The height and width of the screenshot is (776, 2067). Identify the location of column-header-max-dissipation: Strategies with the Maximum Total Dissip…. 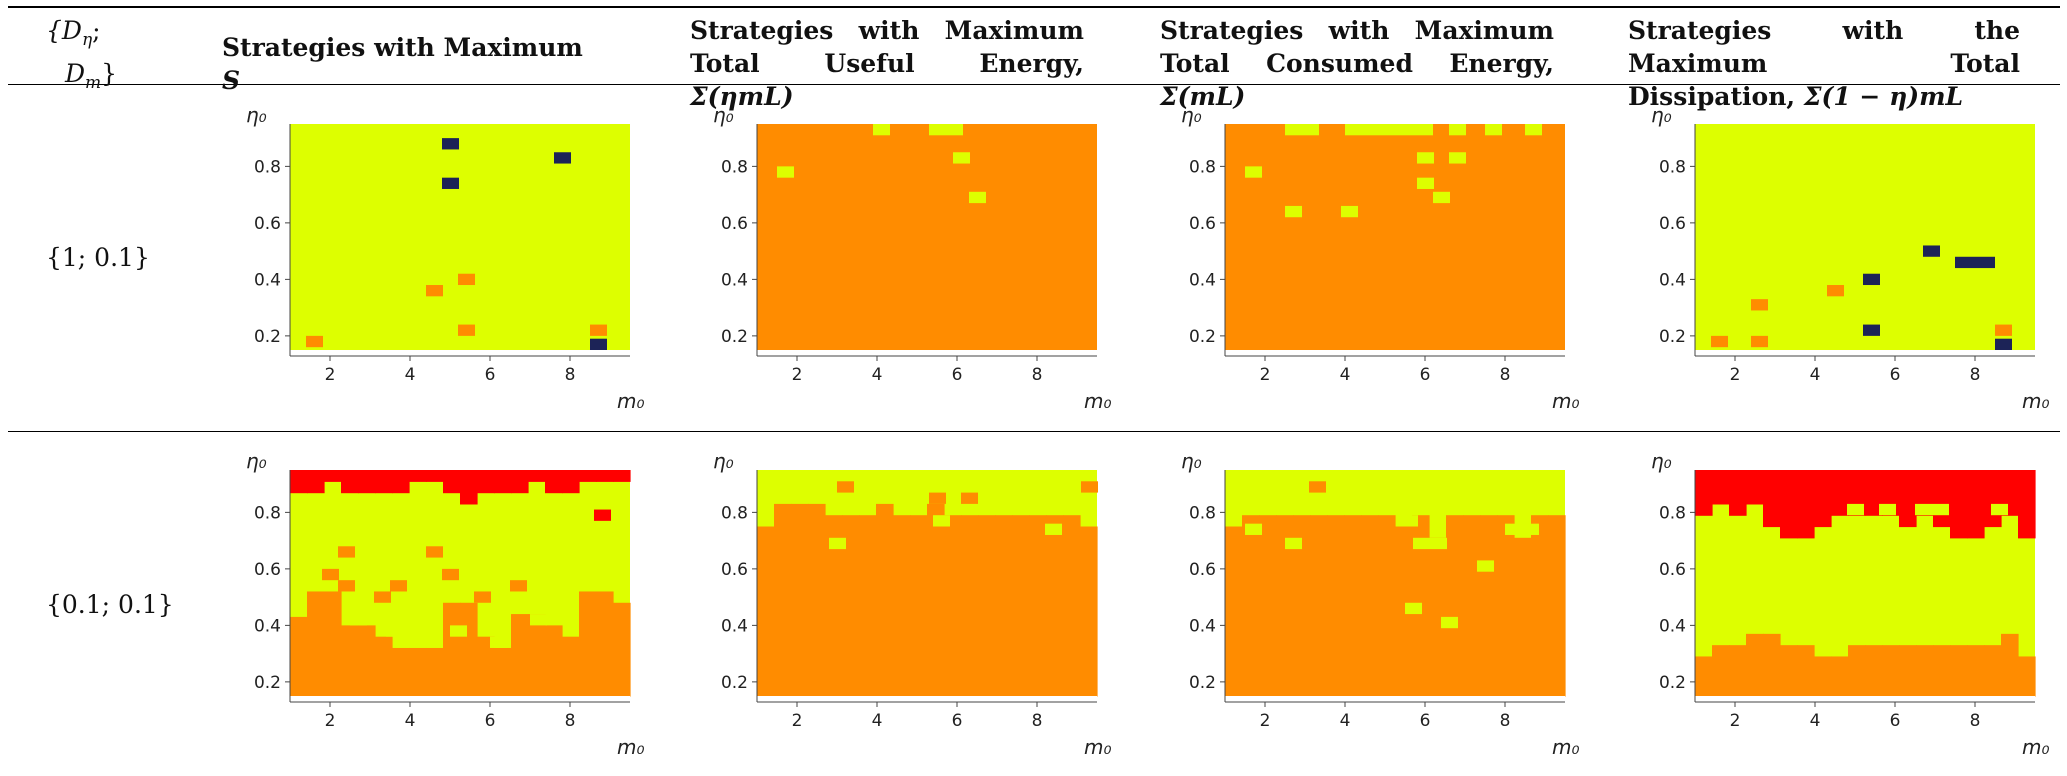
(1824, 63).